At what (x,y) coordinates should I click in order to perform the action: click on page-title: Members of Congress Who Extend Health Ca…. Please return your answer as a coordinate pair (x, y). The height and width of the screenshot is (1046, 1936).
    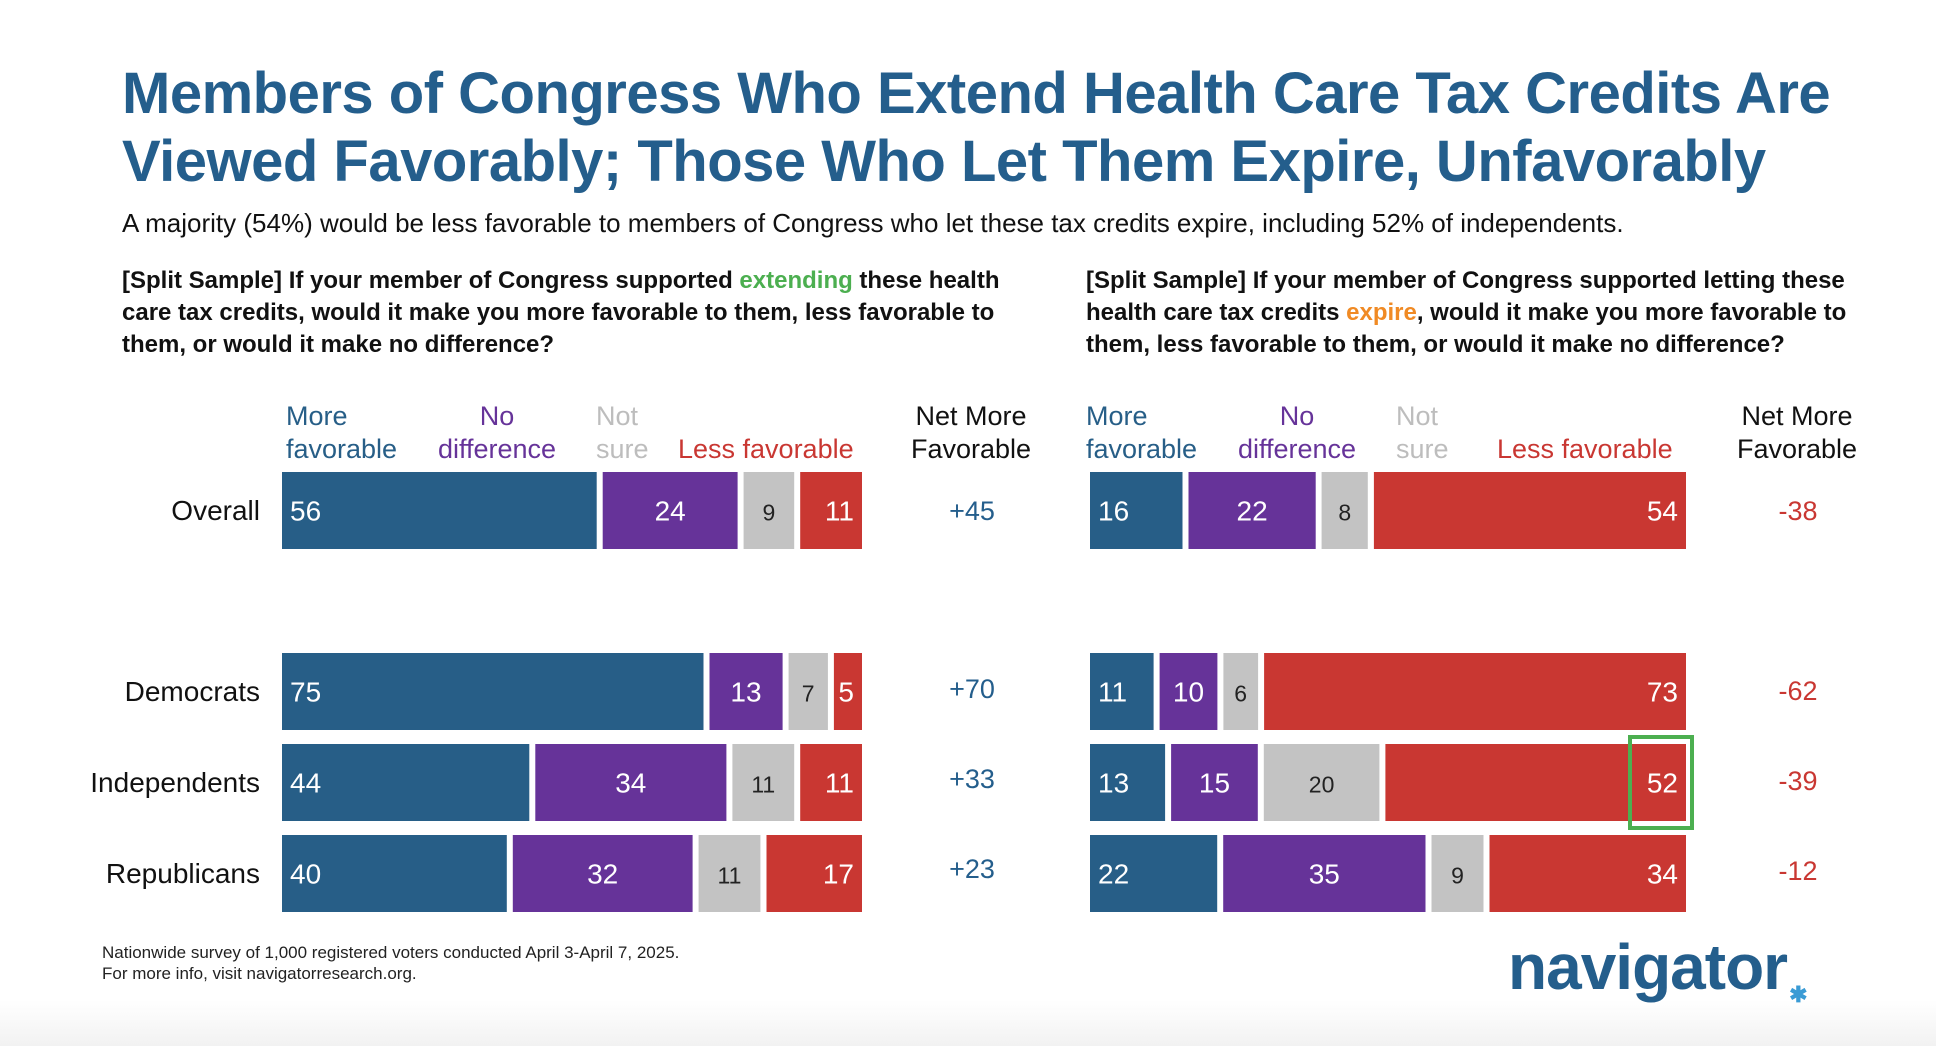
    Looking at the image, I should click on (976, 127).